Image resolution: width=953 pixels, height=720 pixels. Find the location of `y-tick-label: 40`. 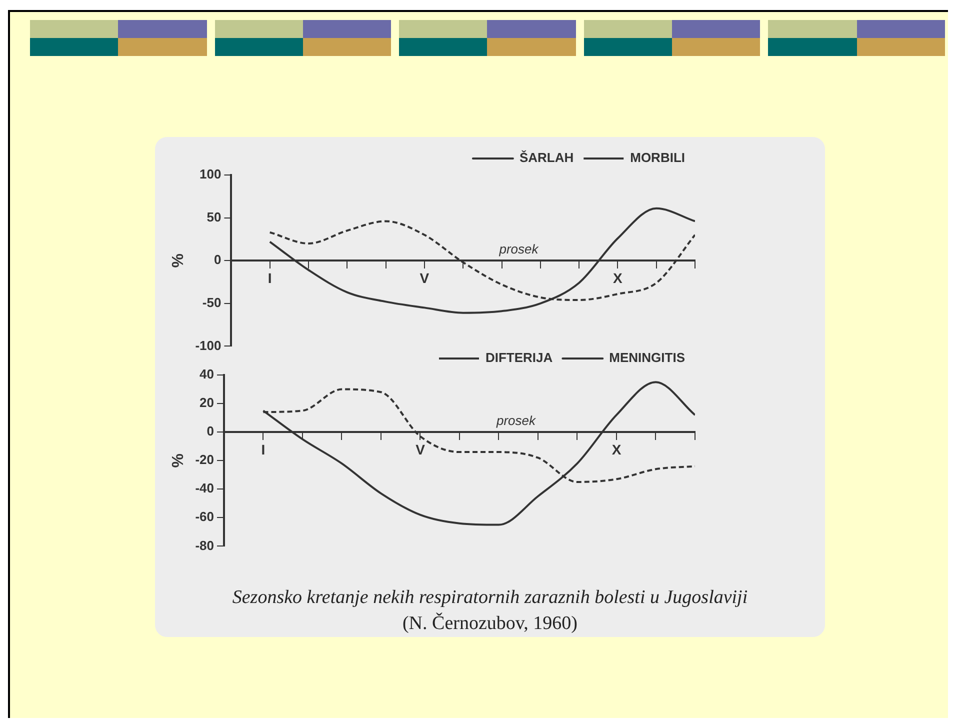

y-tick-label: 40 is located at coordinates (207, 374).